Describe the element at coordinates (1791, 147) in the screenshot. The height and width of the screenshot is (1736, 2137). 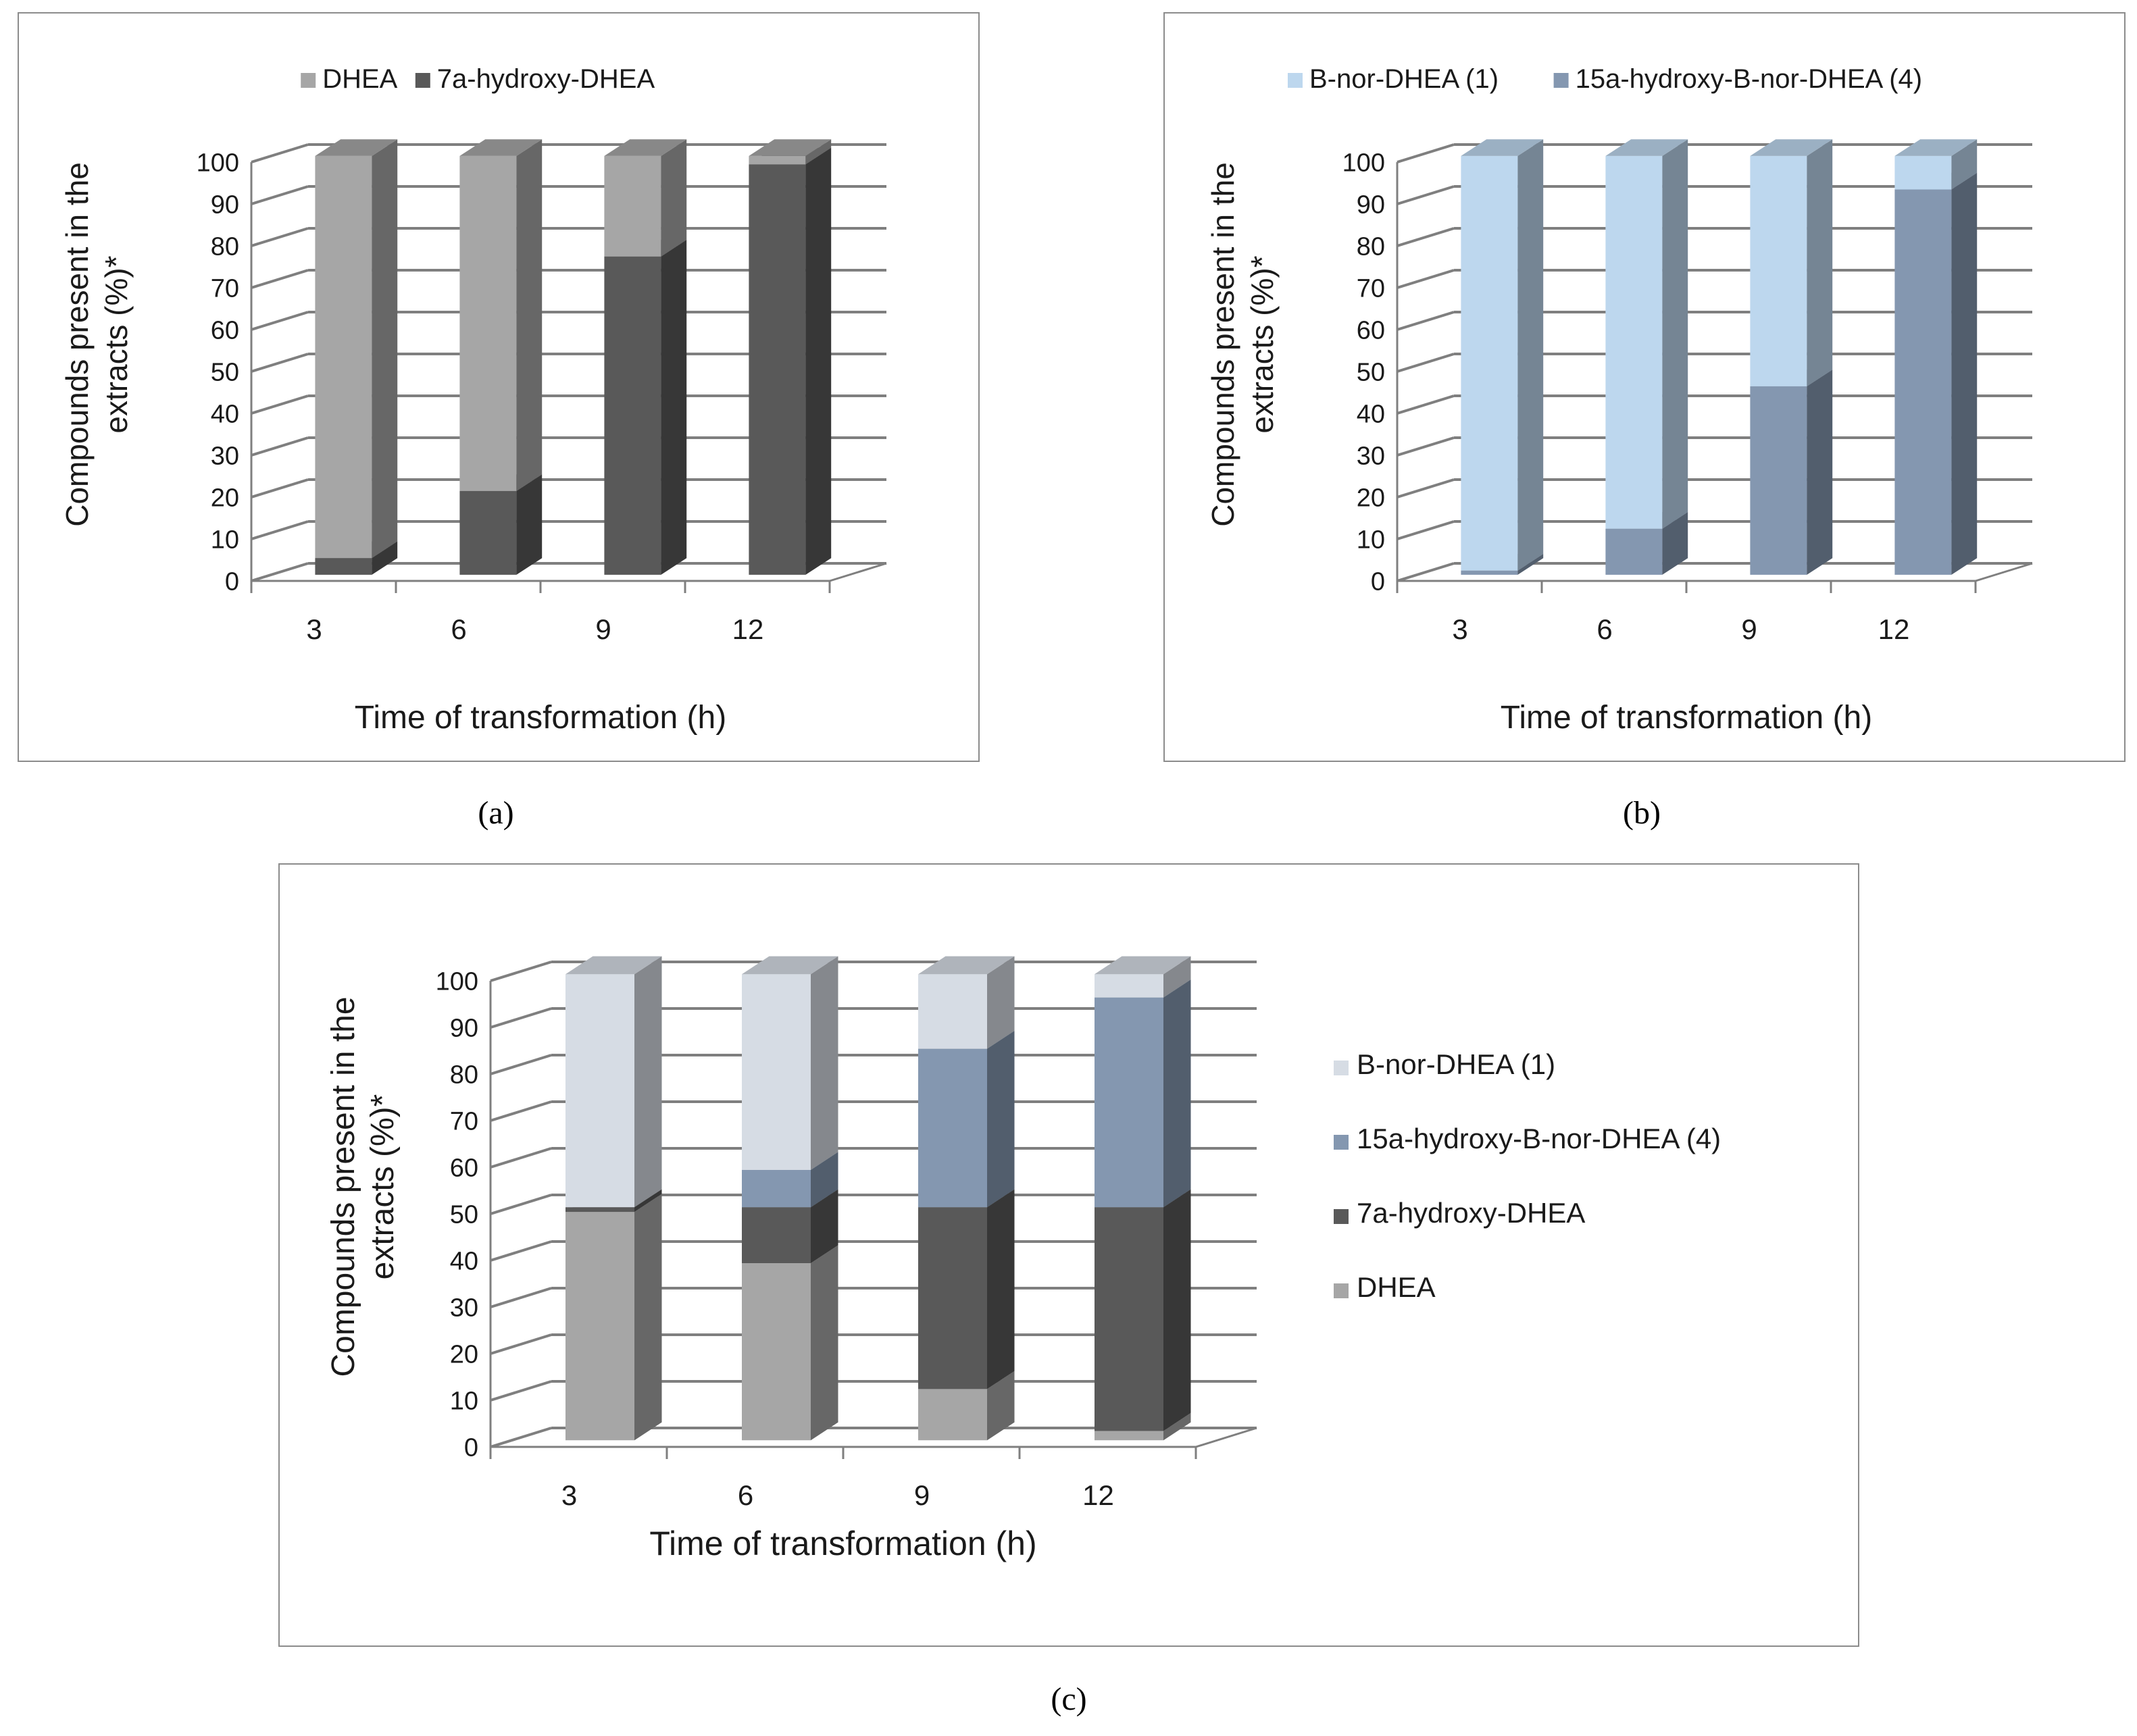
I see `bar-top-b-nor-dhea-1--9` at that location.